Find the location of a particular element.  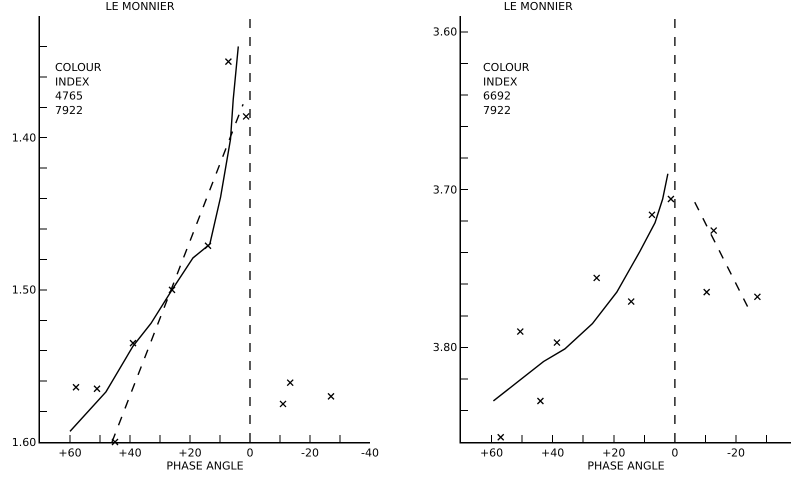

annotation: COLOUR INDEX 4765 7922 is located at coordinates (78, 89).